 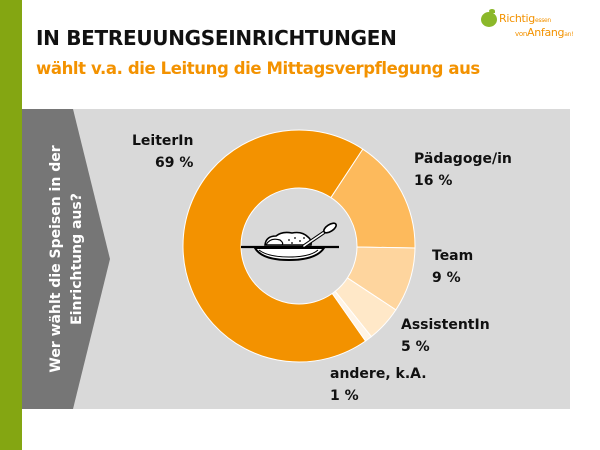 I want to click on arrow-polygon, so click(x=66, y=259).